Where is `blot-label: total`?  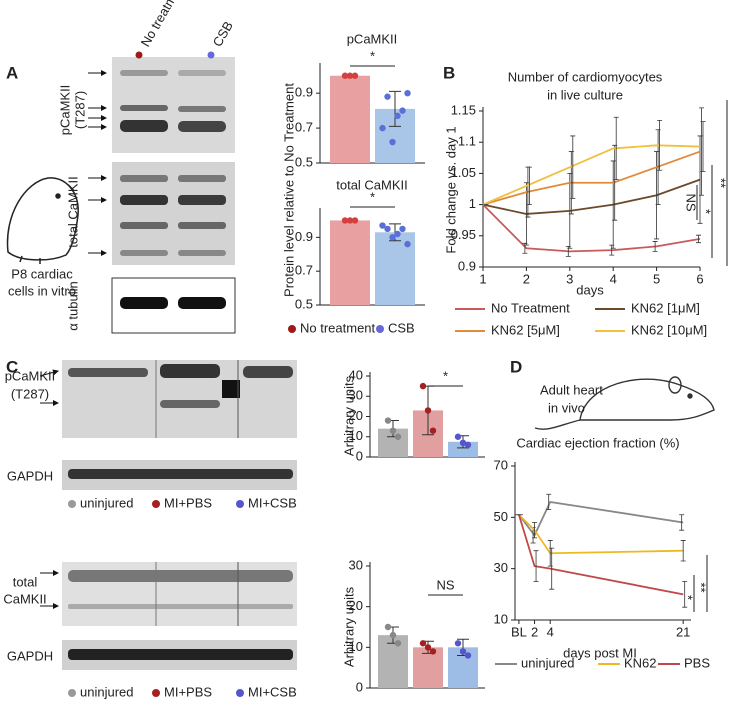
blot-label: total is located at coordinates (25, 581).